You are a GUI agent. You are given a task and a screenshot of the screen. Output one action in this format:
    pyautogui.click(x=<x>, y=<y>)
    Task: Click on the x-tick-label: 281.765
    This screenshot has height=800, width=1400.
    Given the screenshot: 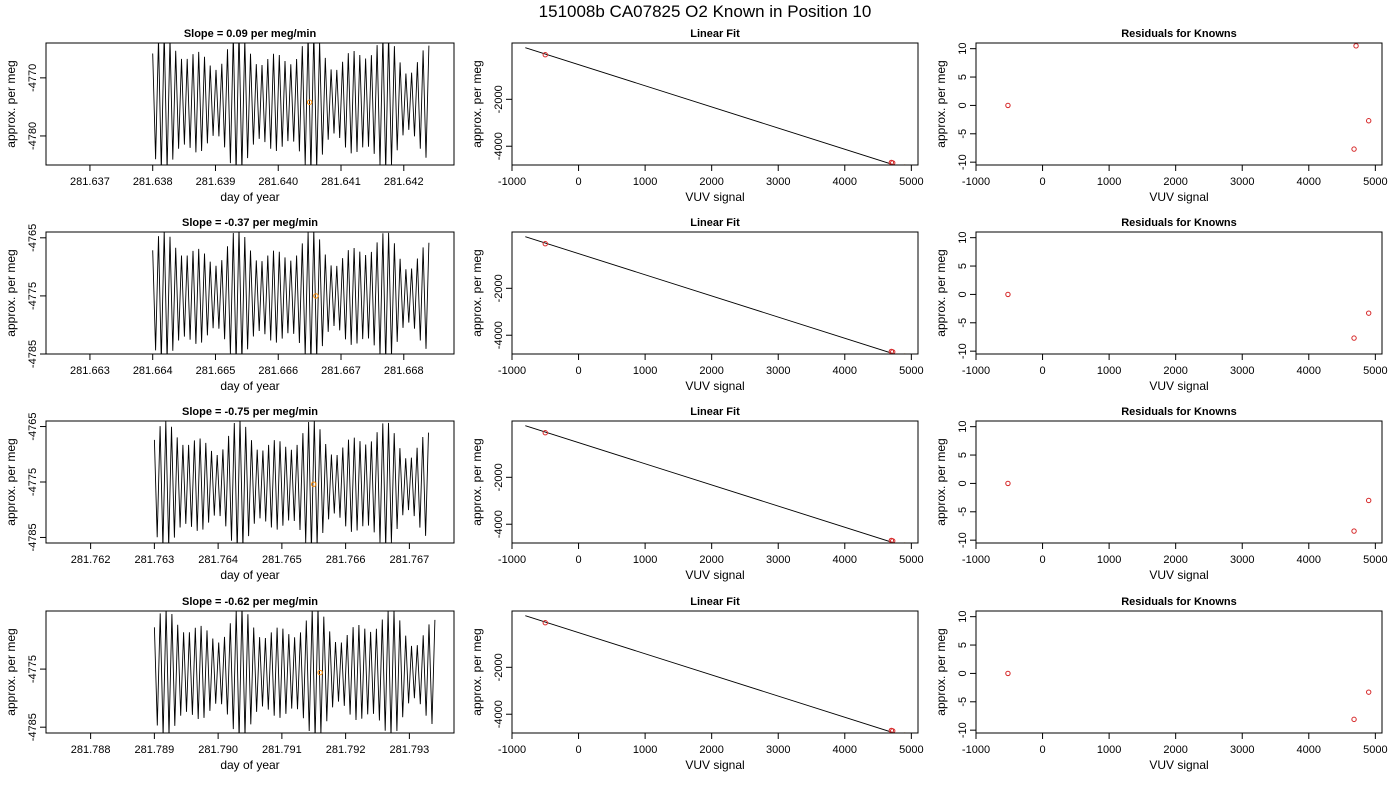 What is the action you would take?
    pyautogui.click(x=282, y=560)
    